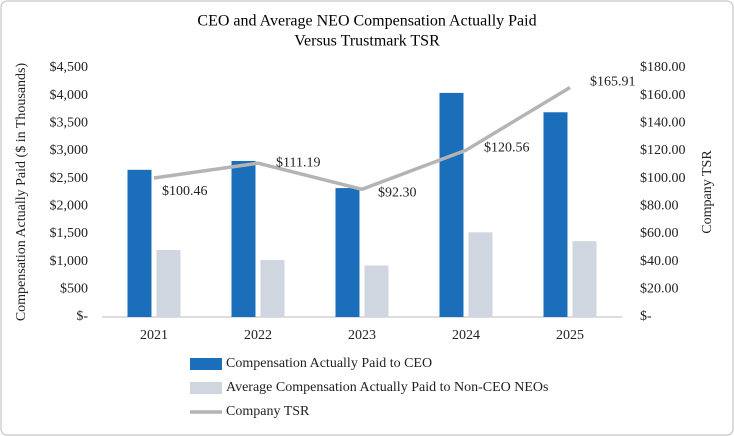 The image size is (734, 436). What do you see at coordinates (185, 191) in the screenshot?
I see `data-label: $100.46` at bounding box center [185, 191].